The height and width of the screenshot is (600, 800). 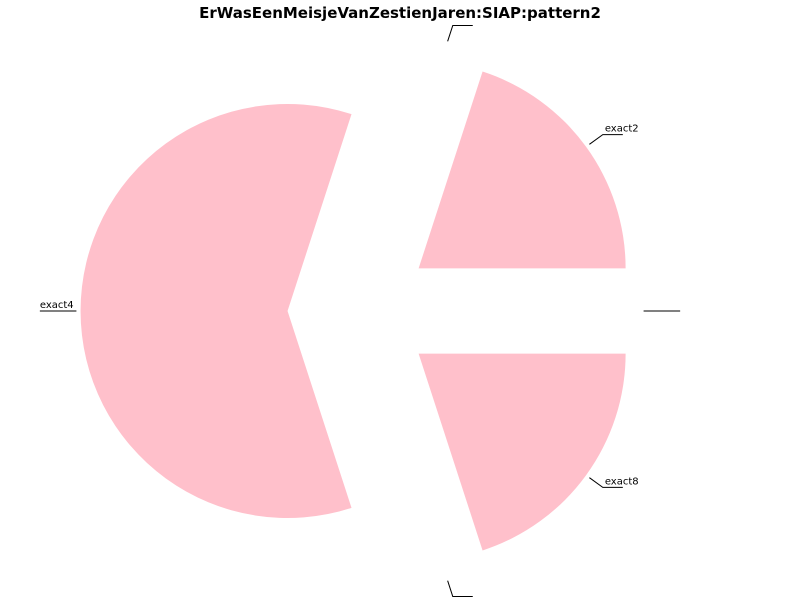 I want to click on leader-line-exact2, so click(x=606, y=139).